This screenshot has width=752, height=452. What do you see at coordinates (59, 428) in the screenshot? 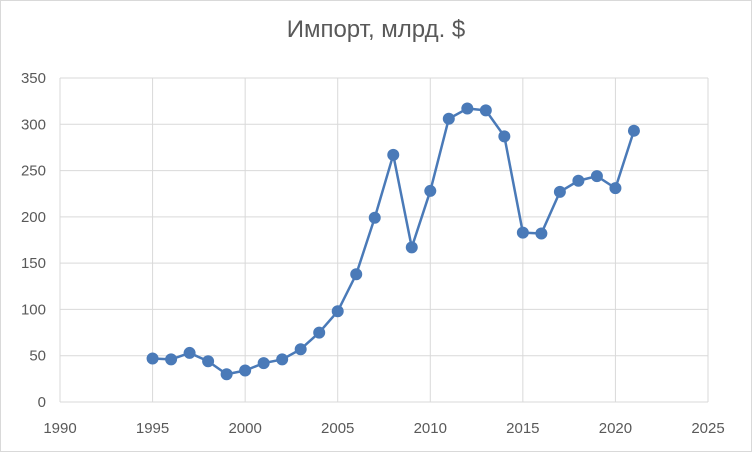
I see `x-tick-label: 1990` at bounding box center [59, 428].